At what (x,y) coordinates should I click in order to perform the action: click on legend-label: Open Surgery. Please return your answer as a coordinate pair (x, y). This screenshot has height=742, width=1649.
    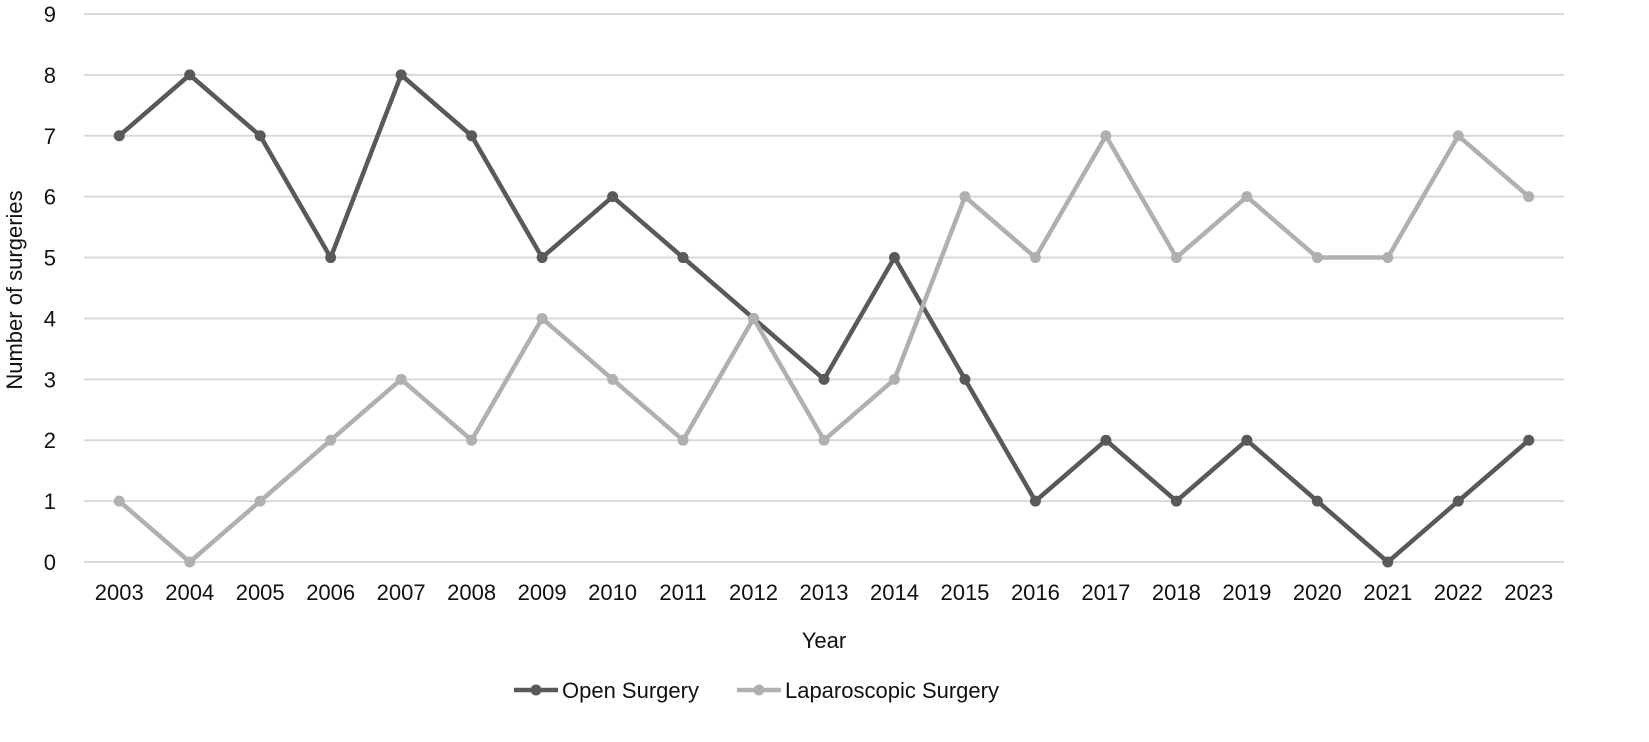
    Looking at the image, I should click on (630, 690).